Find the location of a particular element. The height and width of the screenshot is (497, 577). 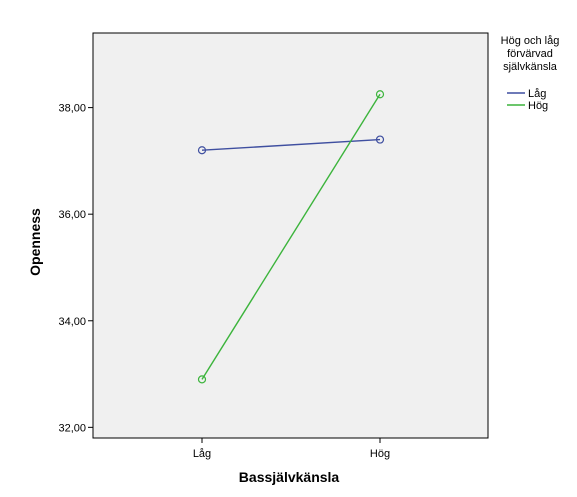

y-axis-title: Openness is located at coordinates (35, 242).